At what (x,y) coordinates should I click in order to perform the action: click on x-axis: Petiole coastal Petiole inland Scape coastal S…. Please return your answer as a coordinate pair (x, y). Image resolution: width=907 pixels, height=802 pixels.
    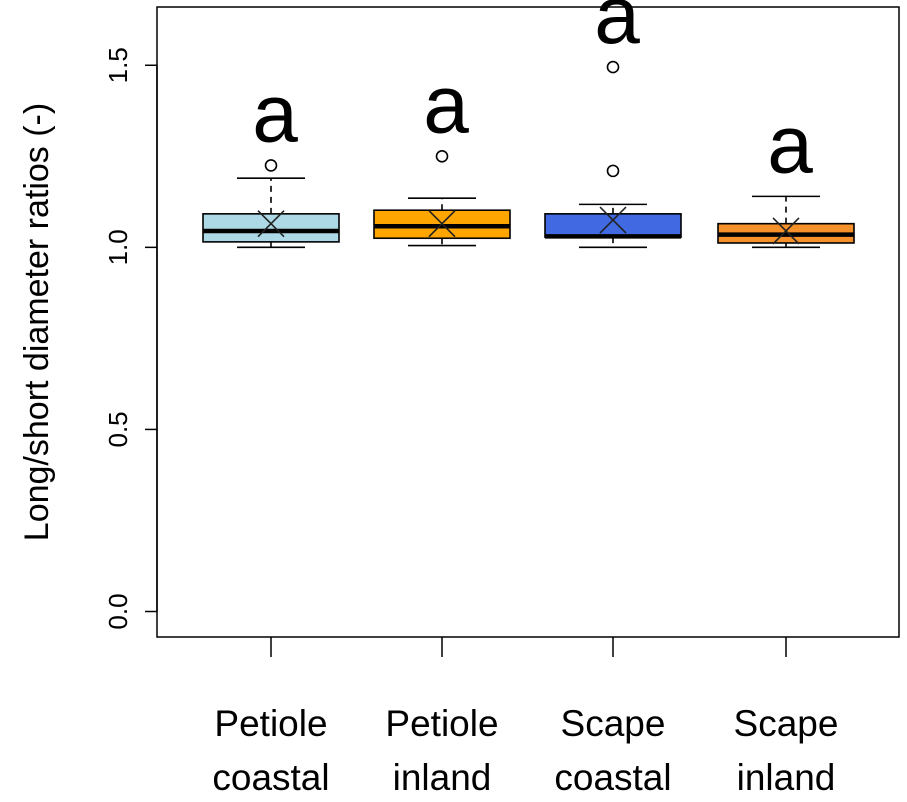
    Looking at the image, I should click on (525, 717).